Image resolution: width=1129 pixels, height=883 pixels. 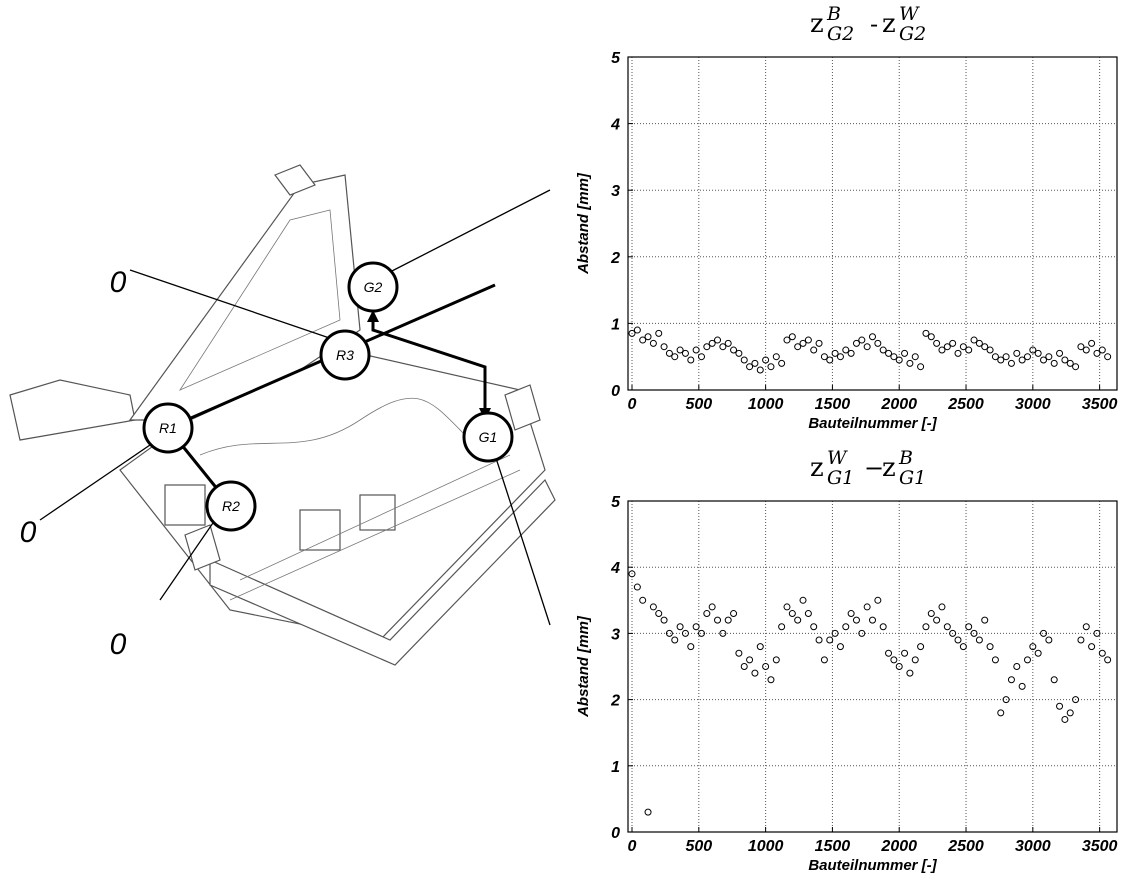 What do you see at coordinates (616, 58) in the screenshot?
I see `y-tick-label: 5` at bounding box center [616, 58].